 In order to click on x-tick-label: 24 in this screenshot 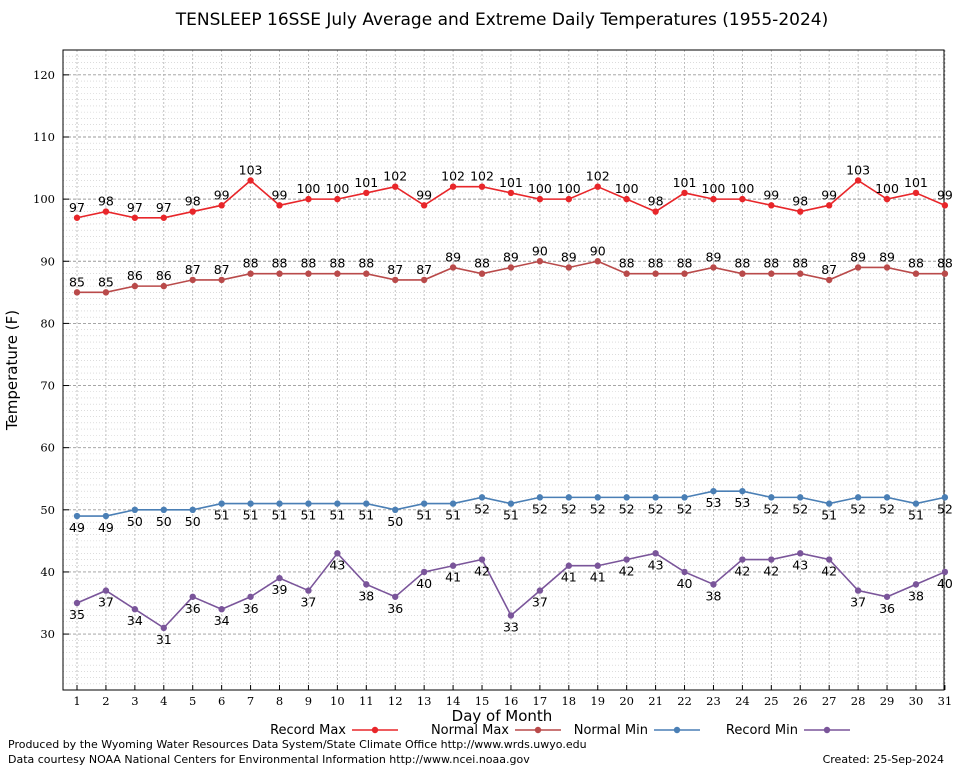, I will do `click(742, 701)`.